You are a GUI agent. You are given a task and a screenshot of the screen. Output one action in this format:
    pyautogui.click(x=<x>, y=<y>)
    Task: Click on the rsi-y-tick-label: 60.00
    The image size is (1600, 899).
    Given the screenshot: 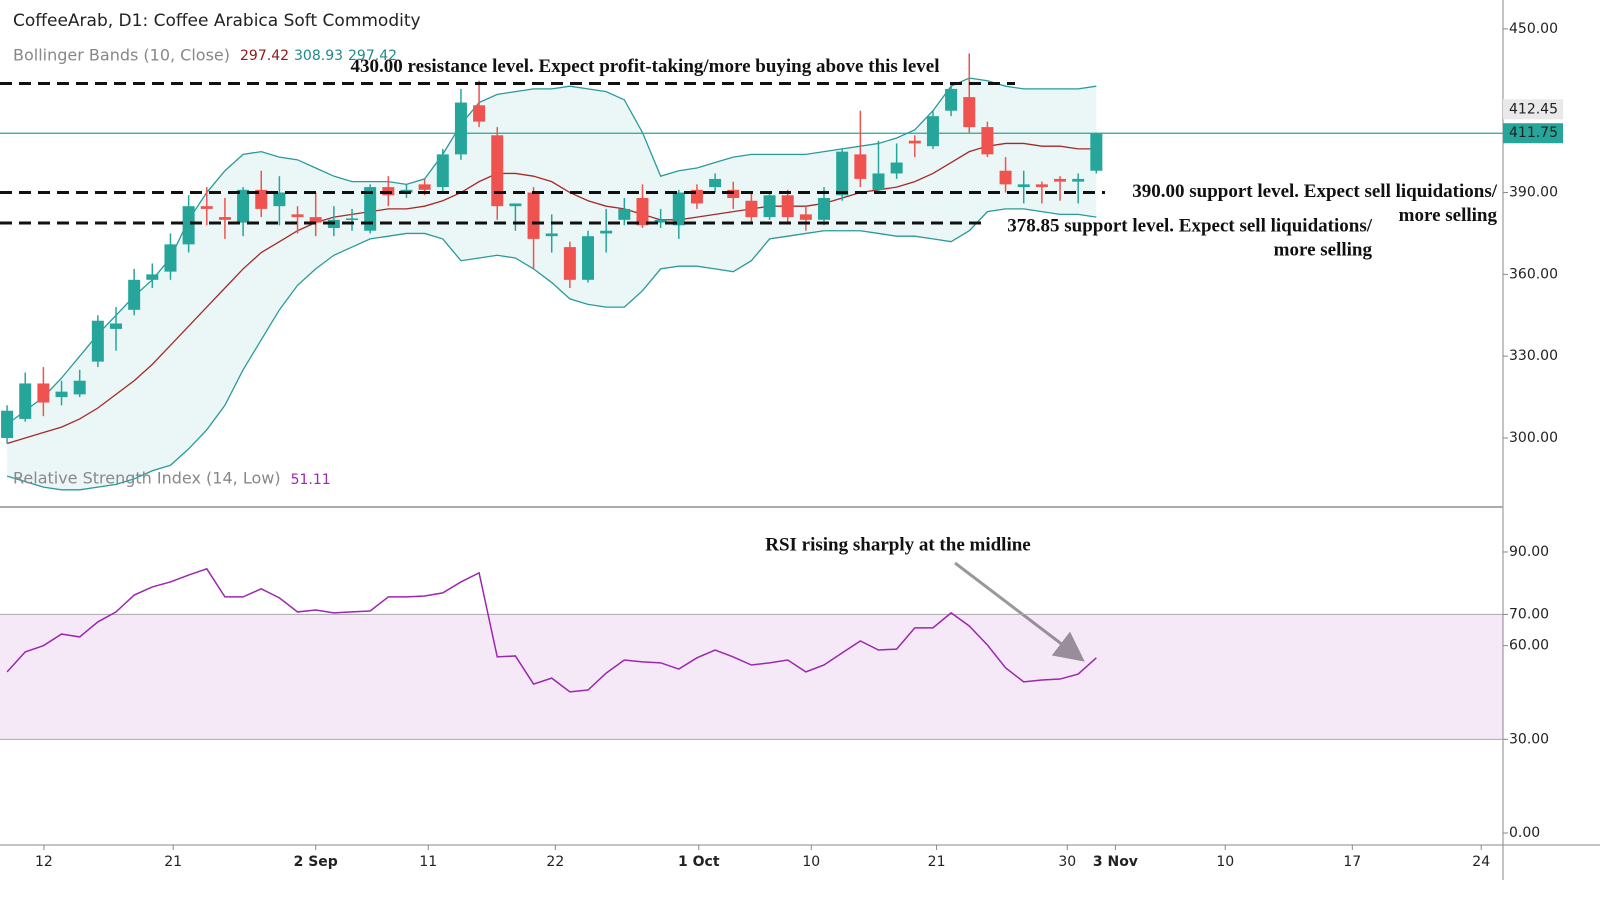 What is the action you would take?
    pyautogui.click(x=1529, y=646)
    